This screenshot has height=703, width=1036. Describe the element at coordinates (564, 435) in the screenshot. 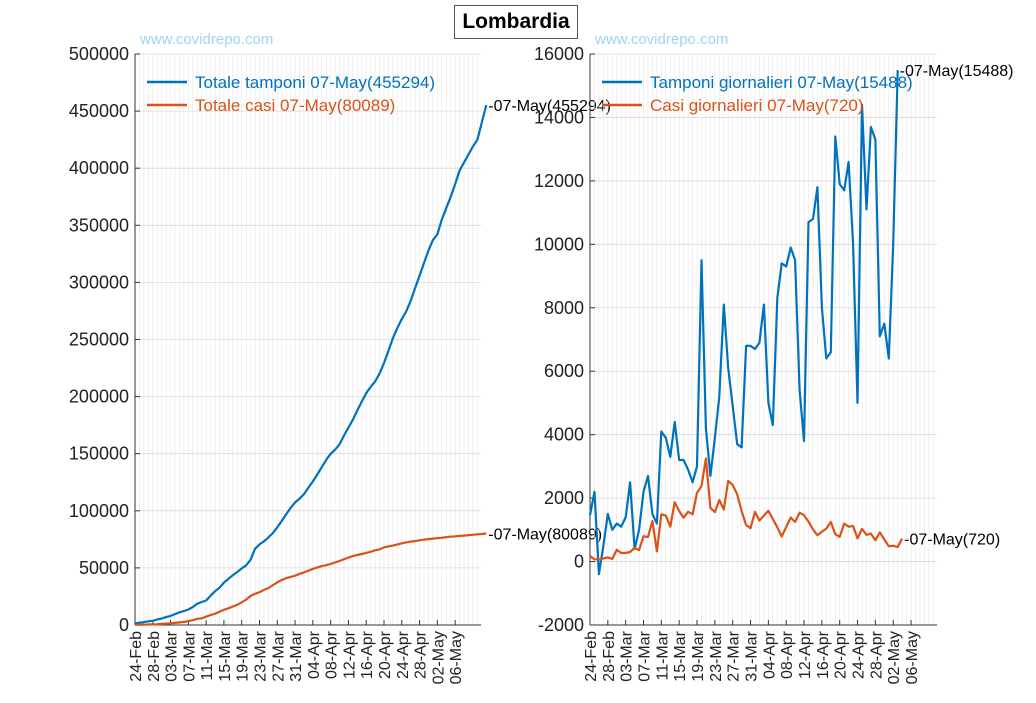

I see `y-tick-label: 4000` at that location.